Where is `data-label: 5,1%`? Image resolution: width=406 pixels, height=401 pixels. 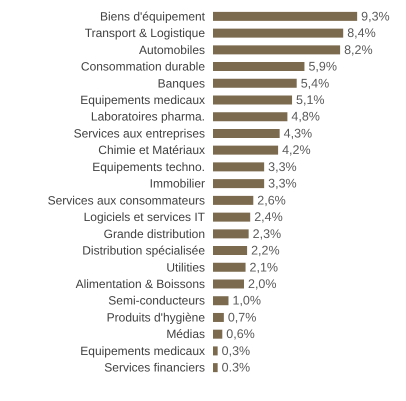 data-label: 5,1% is located at coordinates (310, 100).